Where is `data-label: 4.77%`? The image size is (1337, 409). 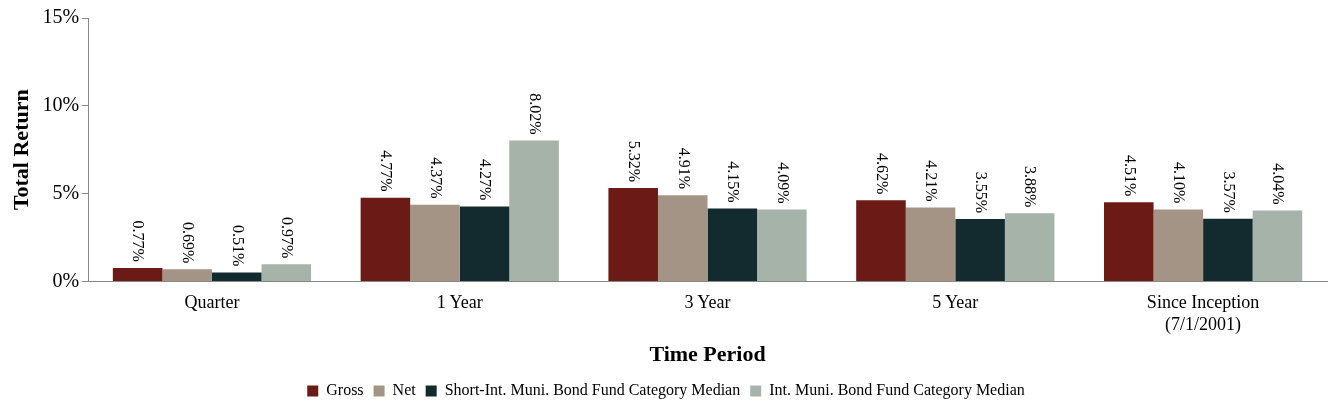 data-label: 4.77% is located at coordinates (387, 171).